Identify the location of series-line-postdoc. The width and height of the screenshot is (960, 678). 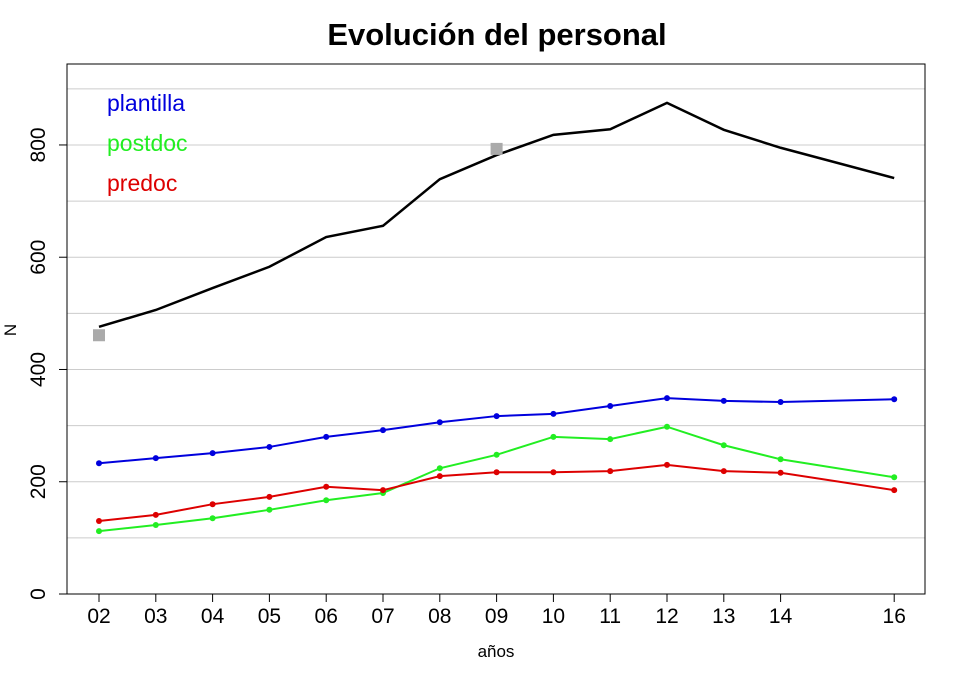
(496, 479).